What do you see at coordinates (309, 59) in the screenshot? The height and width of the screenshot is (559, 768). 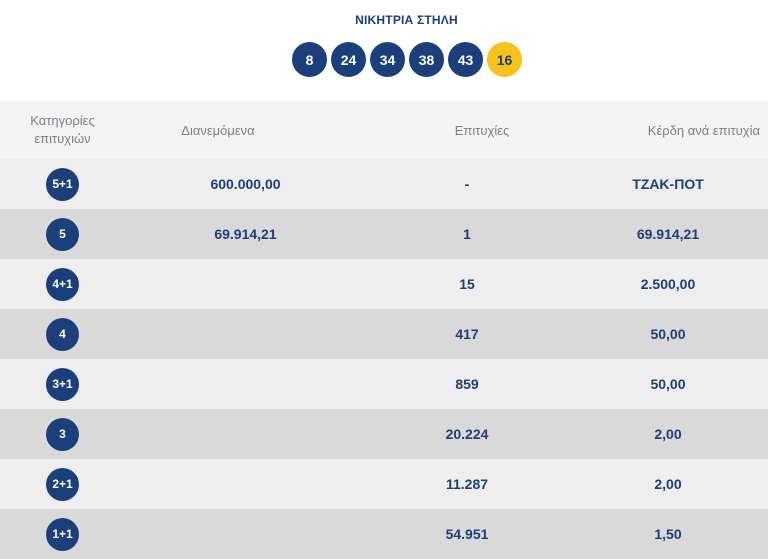 I see `winning-number-ball: 8` at bounding box center [309, 59].